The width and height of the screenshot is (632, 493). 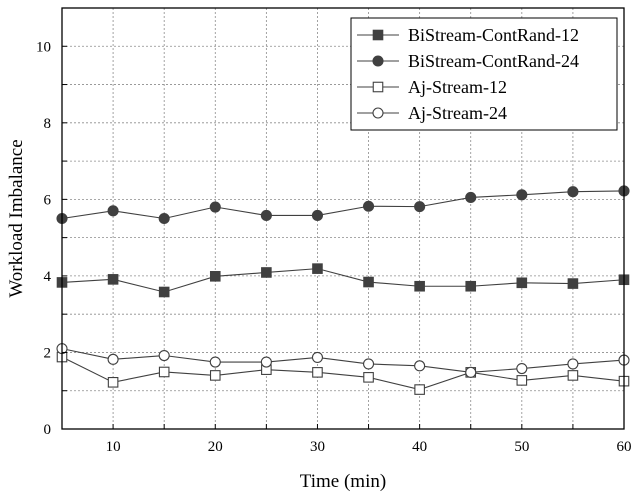 I want to click on legend-item: BiStream-ContRand-24, so click(x=468, y=61).